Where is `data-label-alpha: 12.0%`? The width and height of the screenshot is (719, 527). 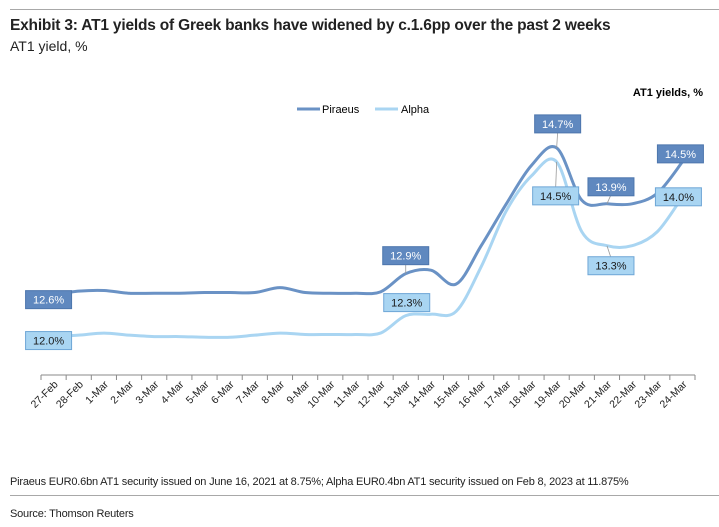 data-label-alpha: 12.0% is located at coordinates (49, 341).